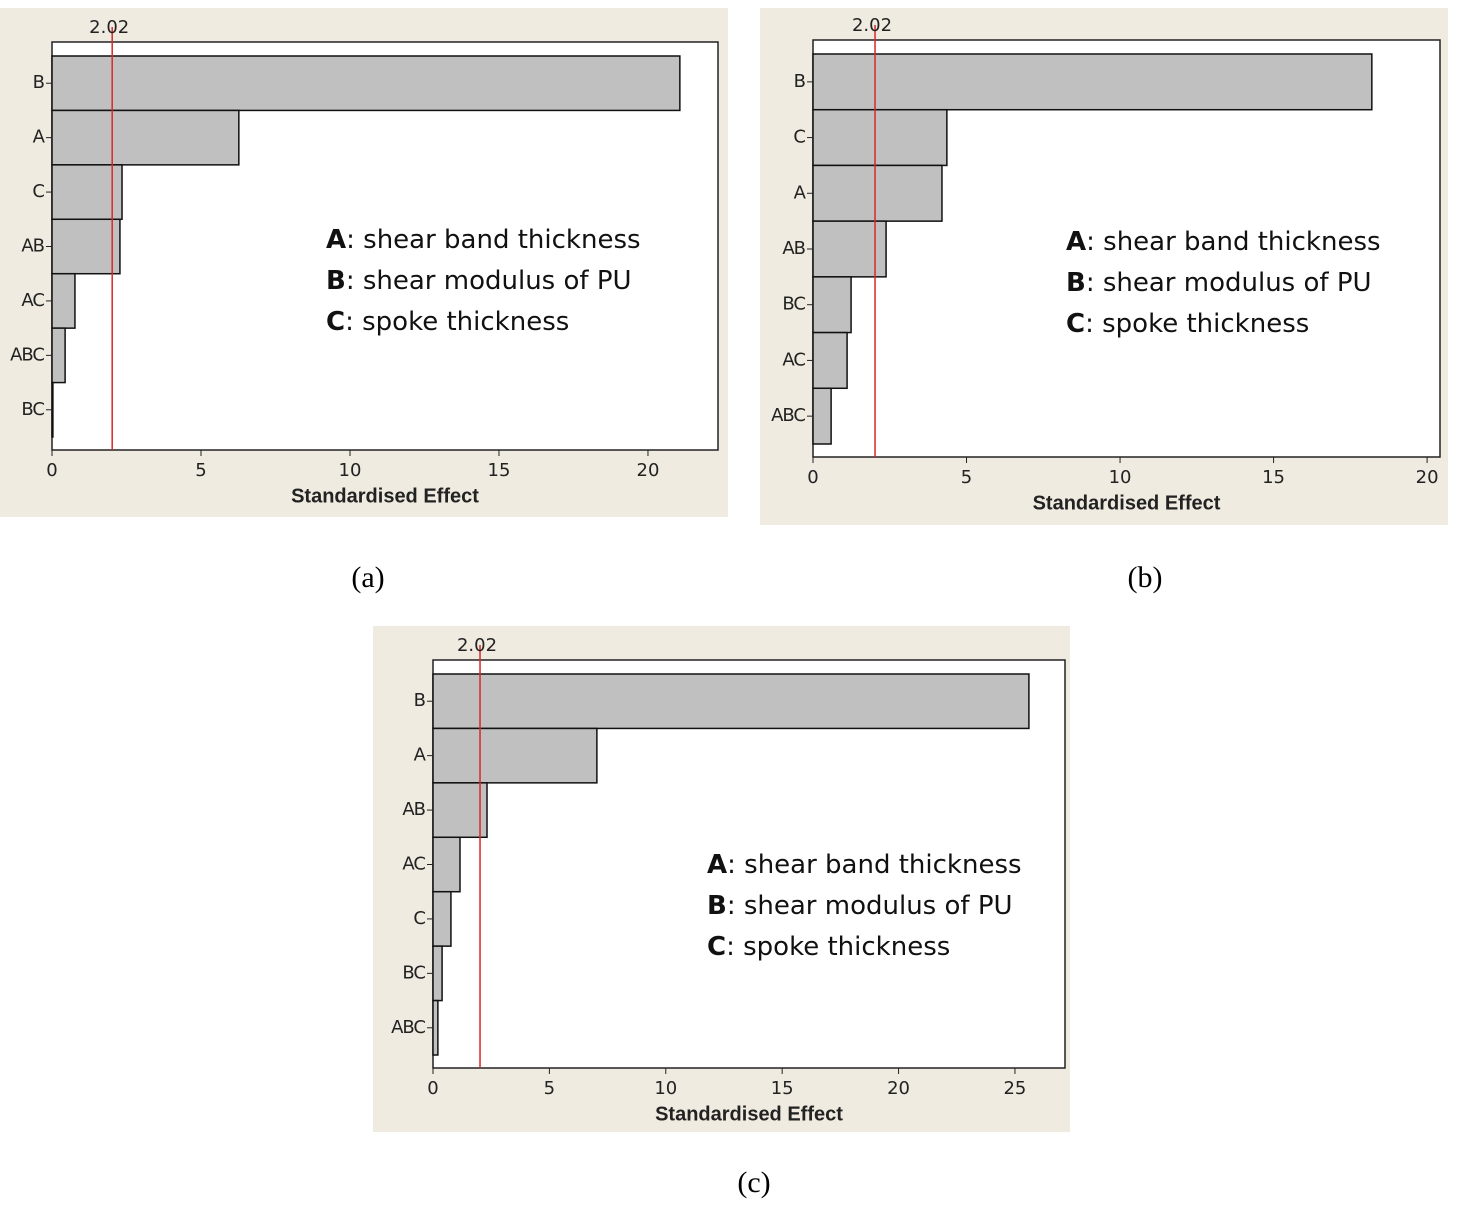  I want to click on panel-caption: (a), so click(367, 577).